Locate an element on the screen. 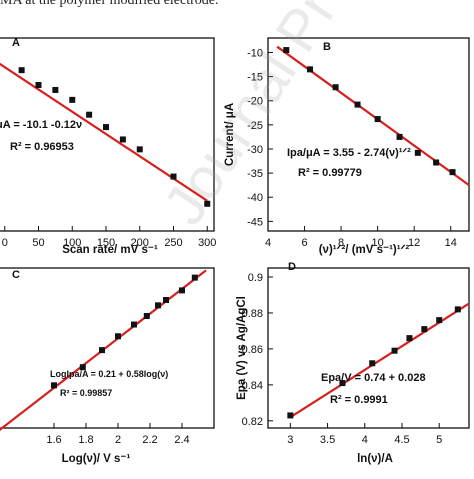 This screenshot has height=479, width=474. y-tick-label: -20 is located at coordinates (255, 102).